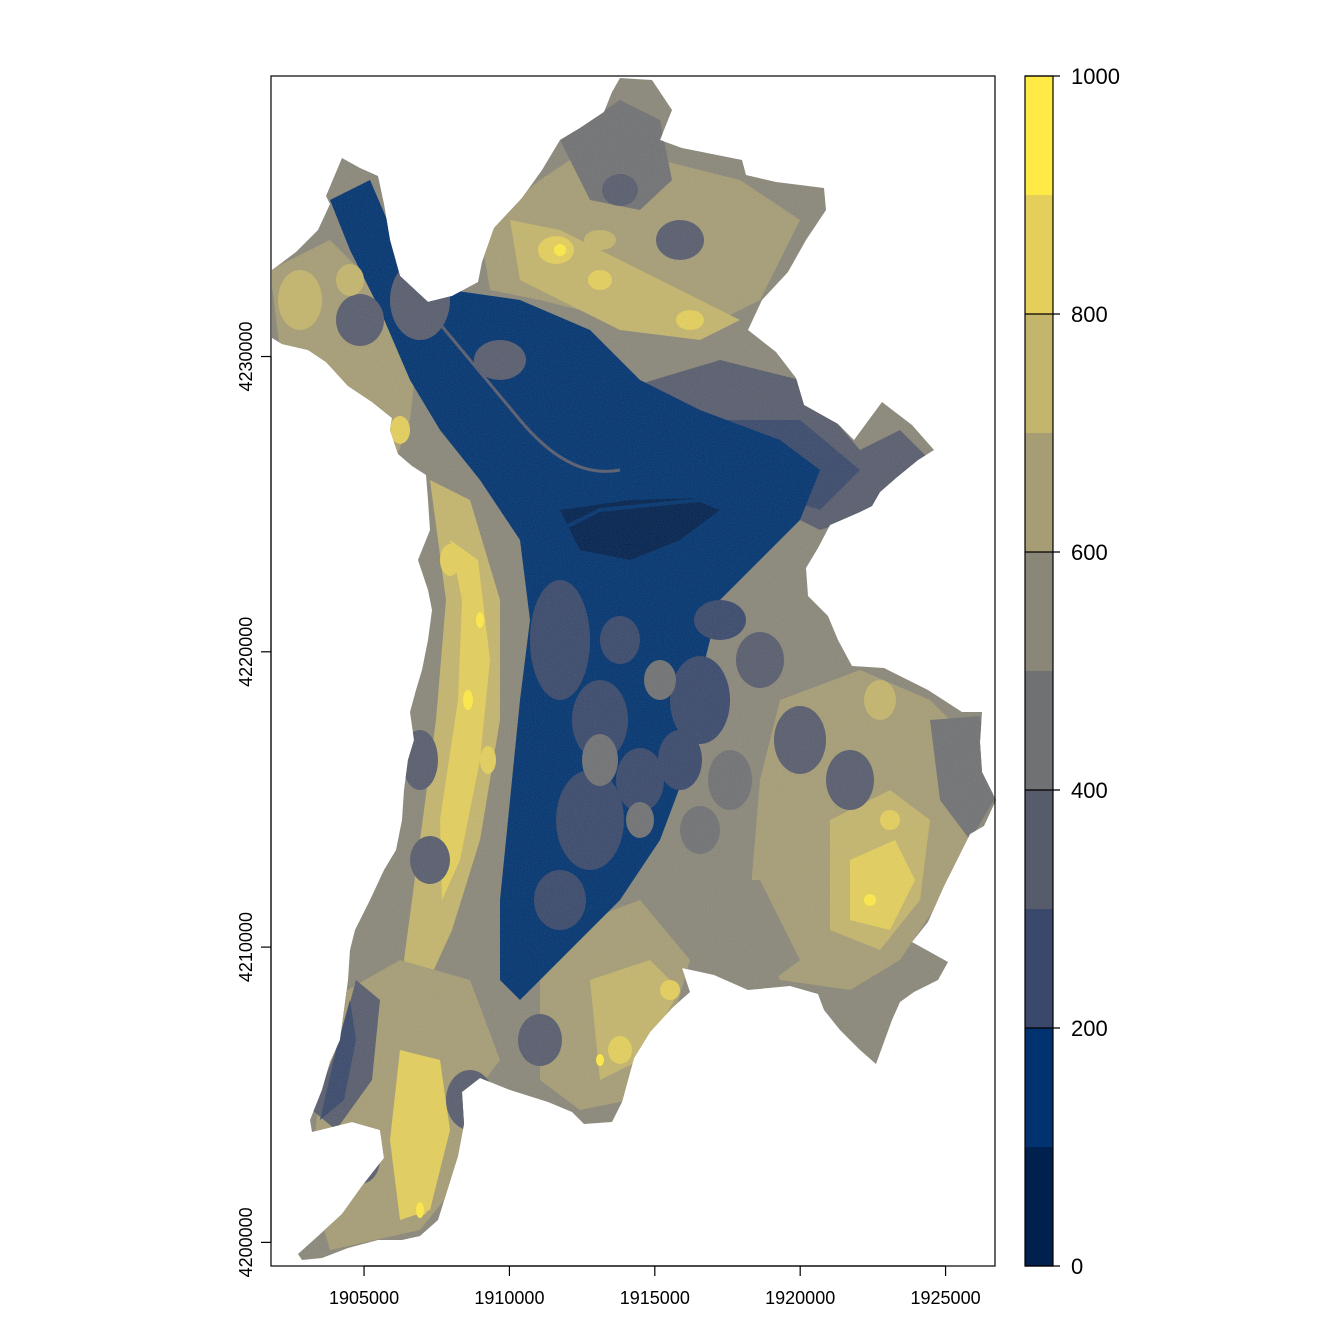  What do you see at coordinates (246, 652) in the screenshot?
I see `y-tick-label: 4220000` at bounding box center [246, 652].